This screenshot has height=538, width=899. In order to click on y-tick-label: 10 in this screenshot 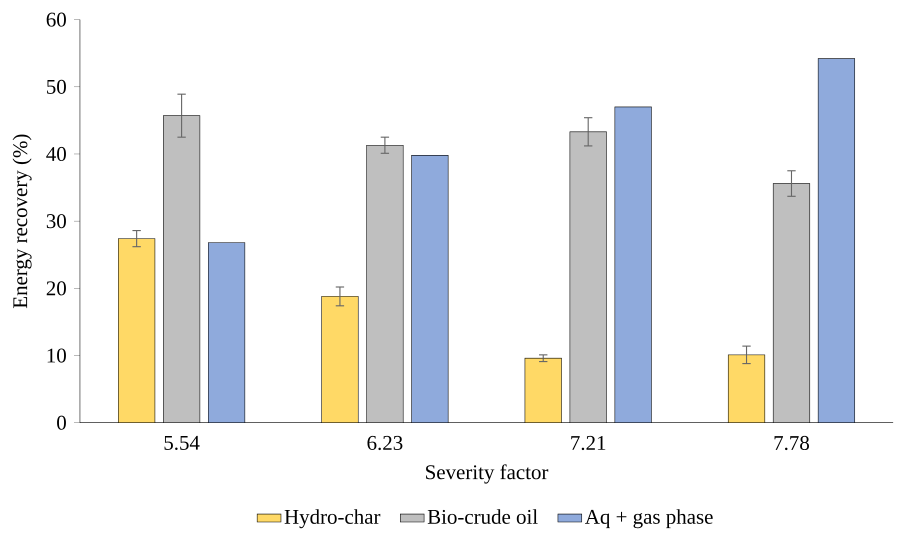, I will do `click(57, 355)`.